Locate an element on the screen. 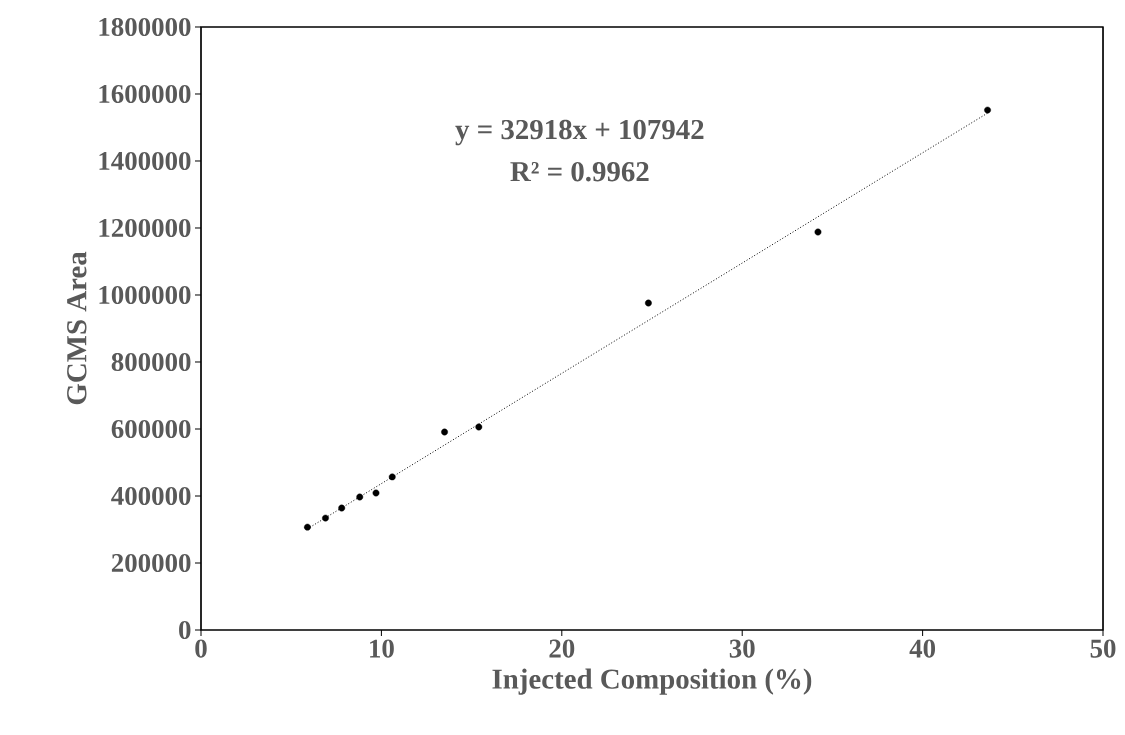 This screenshot has height=735, width=1125. x-tick-label: 30 is located at coordinates (742, 648).